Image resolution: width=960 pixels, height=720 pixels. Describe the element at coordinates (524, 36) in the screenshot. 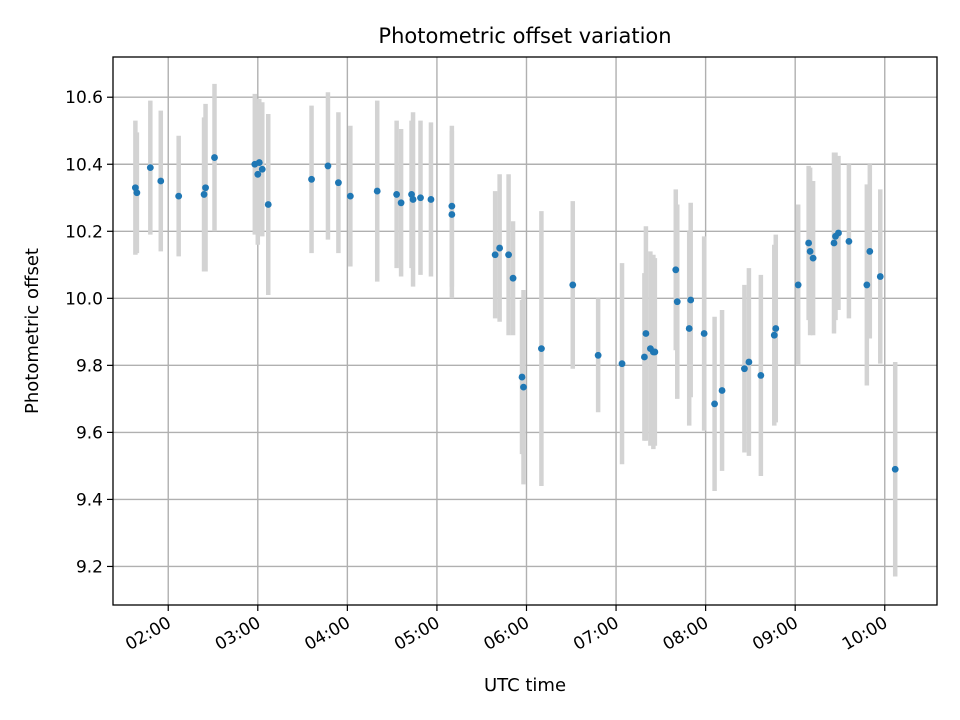

I see `chart-title: Photometric offset variation` at that location.